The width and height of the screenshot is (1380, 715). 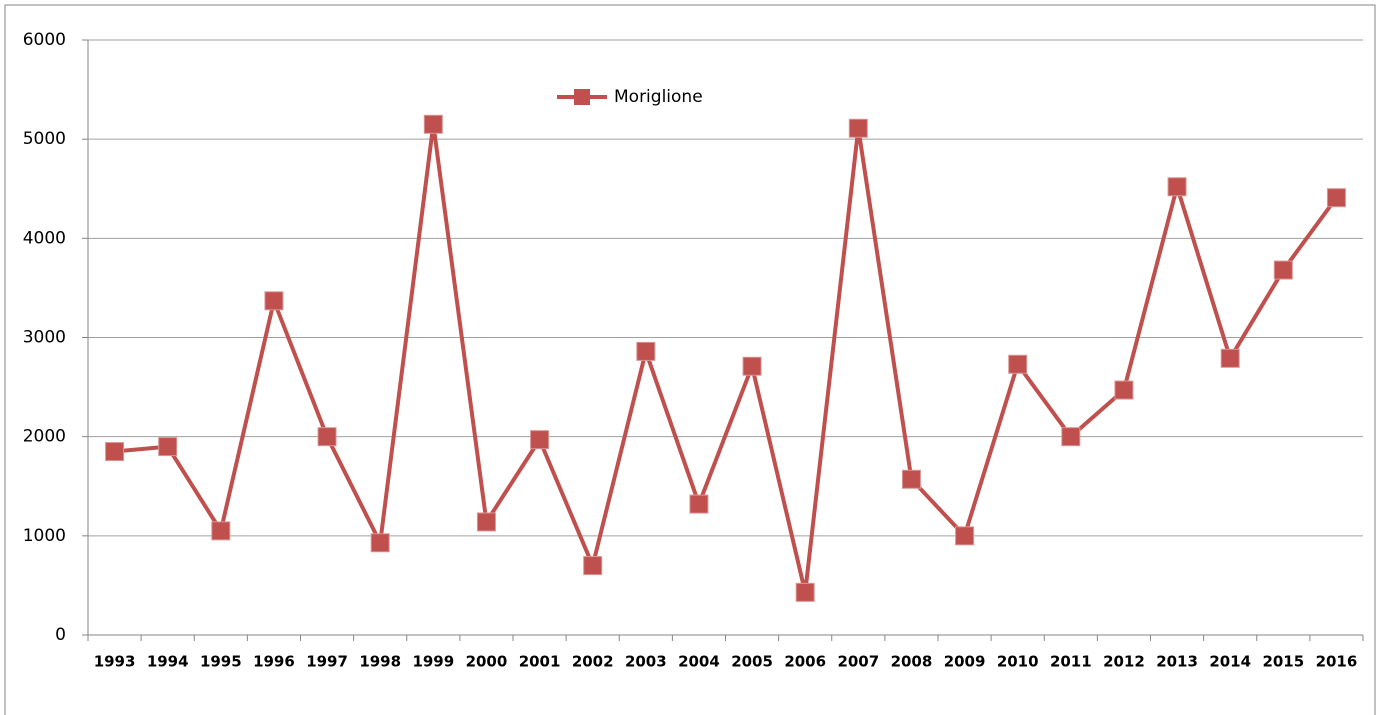 What do you see at coordinates (274, 662) in the screenshot?
I see `x-tick-label: 1996` at bounding box center [274, 662].